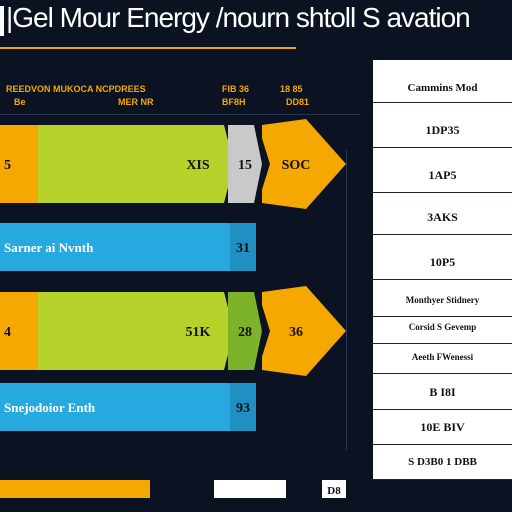  What do you see at coordinates (20, 102) in the screenshot?
I see `column-header-main-sub-left: Be` at bounding box center [20, 102].